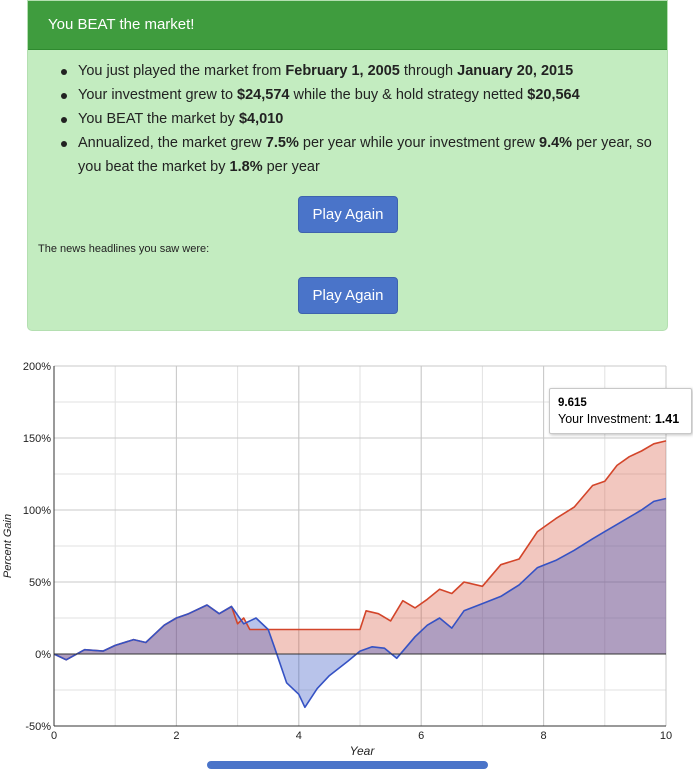 Image resolution: width=693 pixels, height=769 pixels. What do you see at coordinates (176, 736) in the screenshot?
I see `x-tick-label: 2` at bounding box center [176, 736].